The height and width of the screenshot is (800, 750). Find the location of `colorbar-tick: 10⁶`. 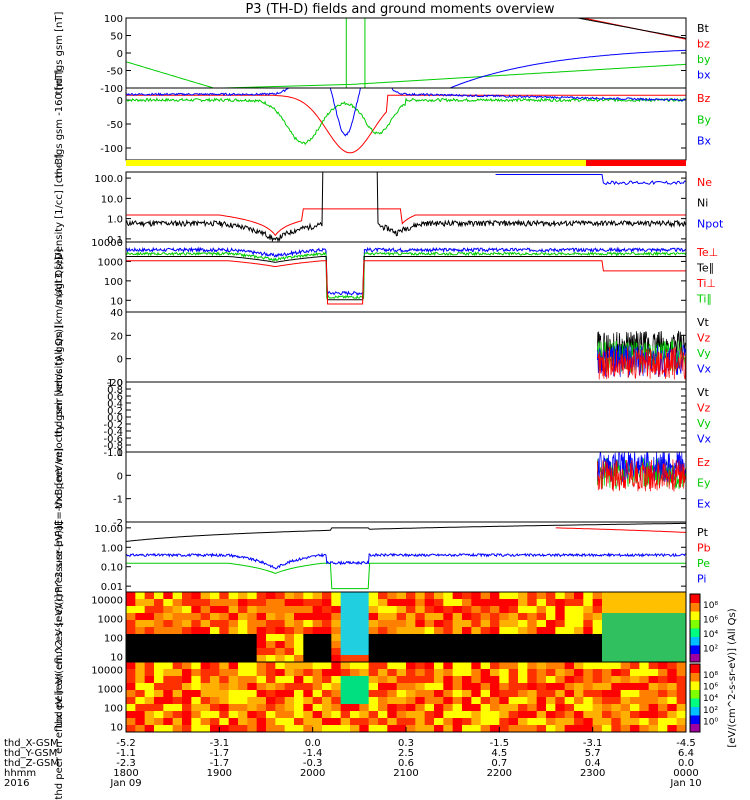

colorbar-tick: 10⁶ is located at coordinates (710, 621).